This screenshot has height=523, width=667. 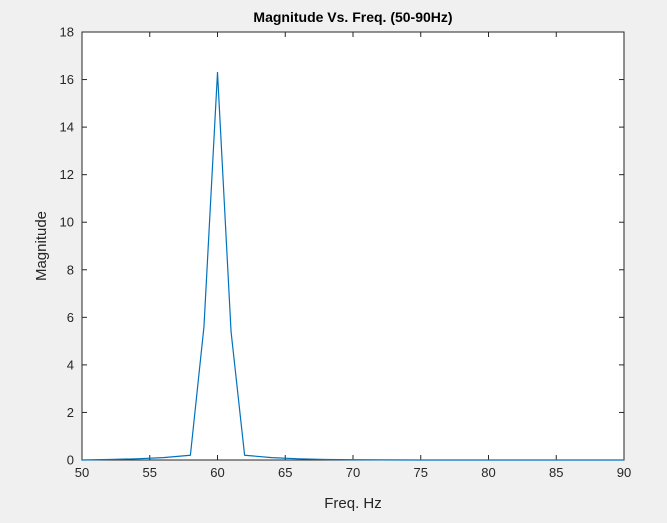 I want to click on y-tick-label: 4, so click(x=70, y=364).